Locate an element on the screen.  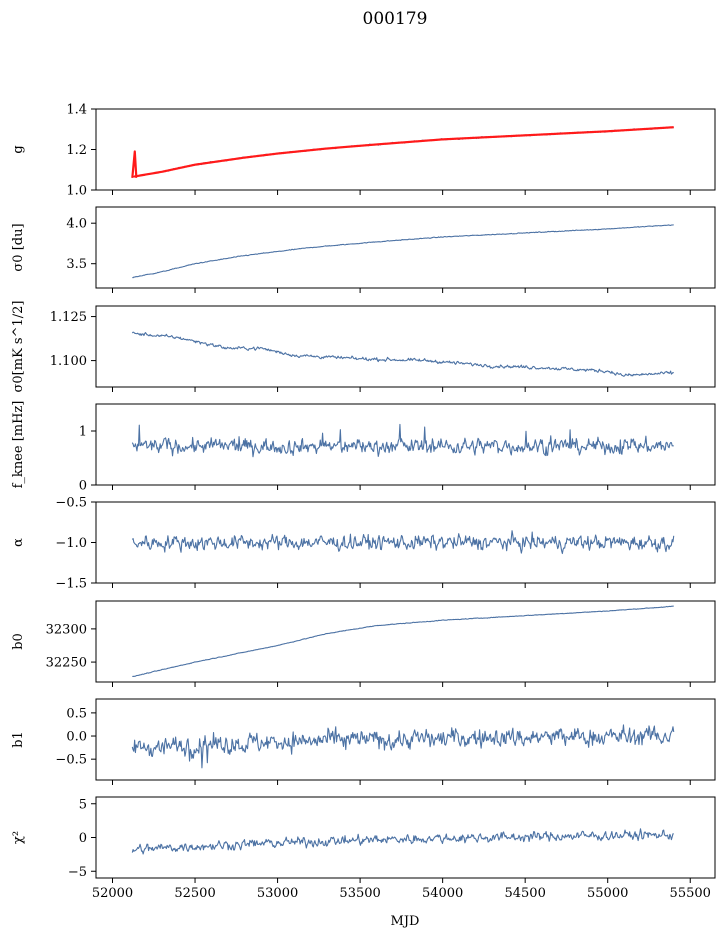
axes-frame-b0 is located at coordinates (405, 641).